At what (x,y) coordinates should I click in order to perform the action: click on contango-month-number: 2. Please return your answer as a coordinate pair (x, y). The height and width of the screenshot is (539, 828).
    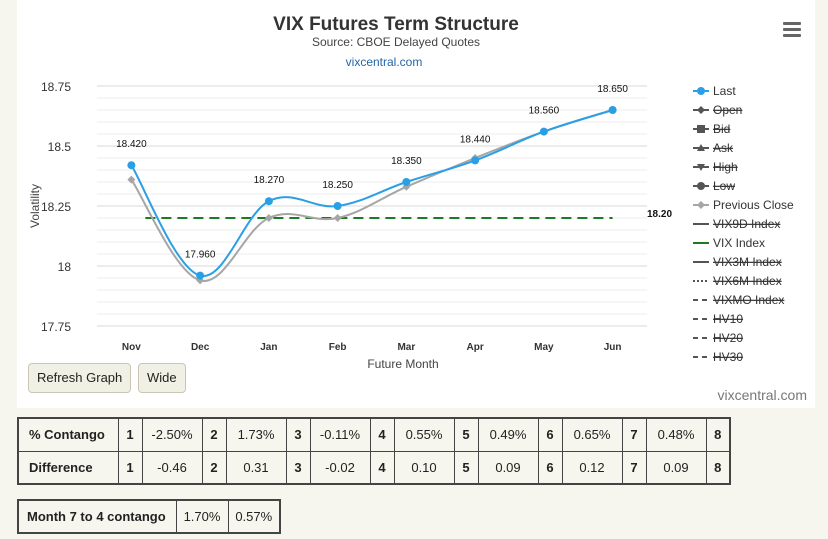
    Looking at the image, I should click on (214, 434).